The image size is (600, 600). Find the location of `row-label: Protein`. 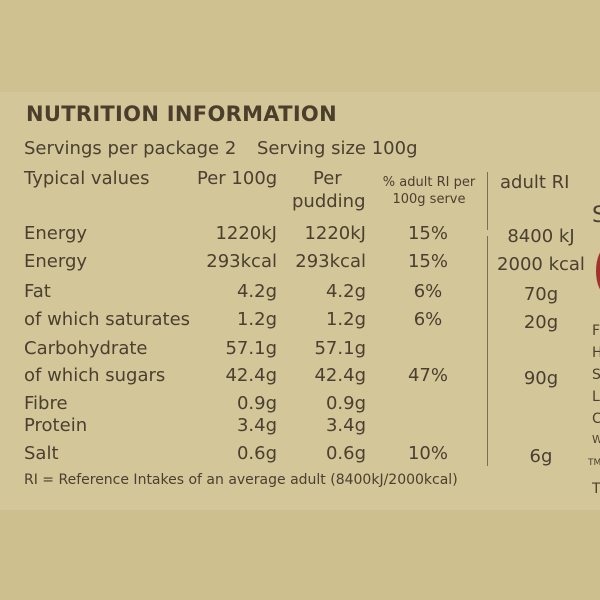

row-label: Protein is located at coordinates (56, 425).